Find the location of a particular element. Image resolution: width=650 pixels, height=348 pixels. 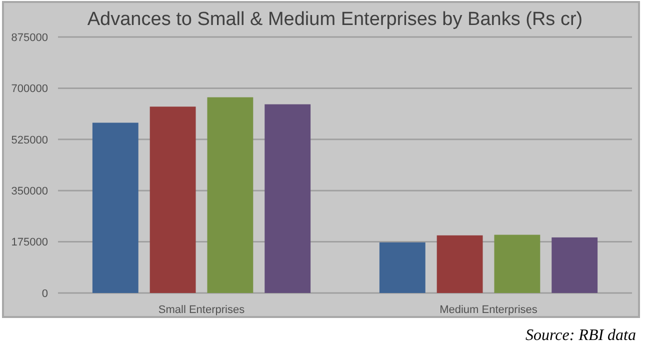

source-note: Source: RBI data is located at coordinates (581, 335).